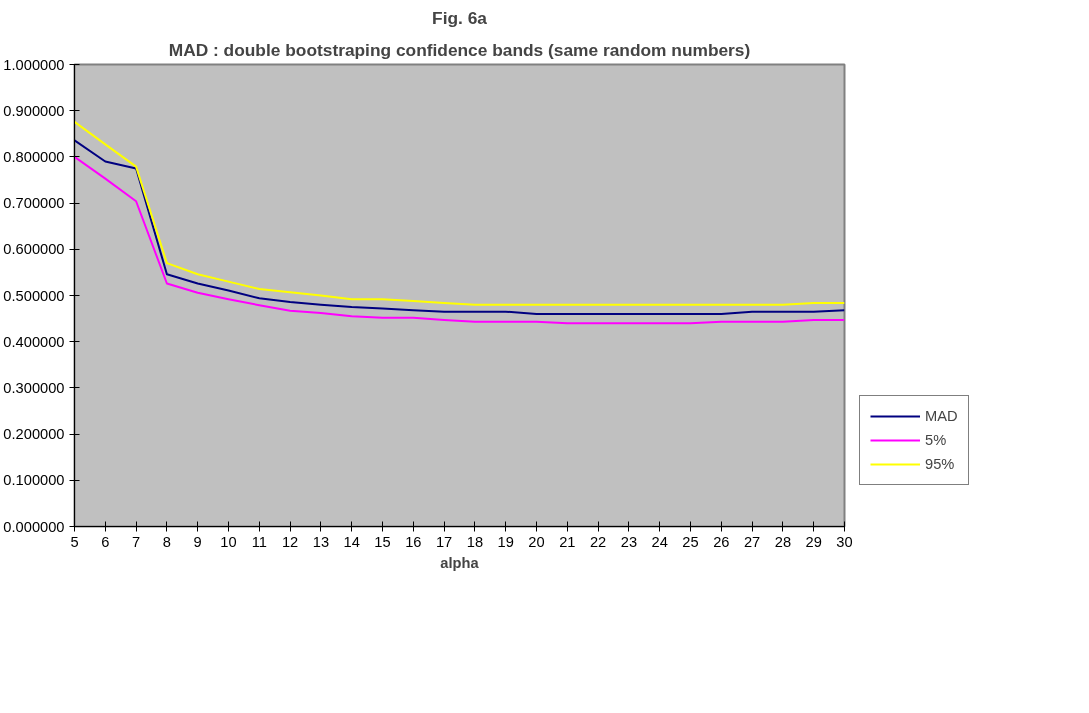 This screenshot has height=713, width=1089. What do you see at coordinates (34, 156) in the screenshot?
I see `y-tick-label: 0.800000` at bounding box center [34, 156].